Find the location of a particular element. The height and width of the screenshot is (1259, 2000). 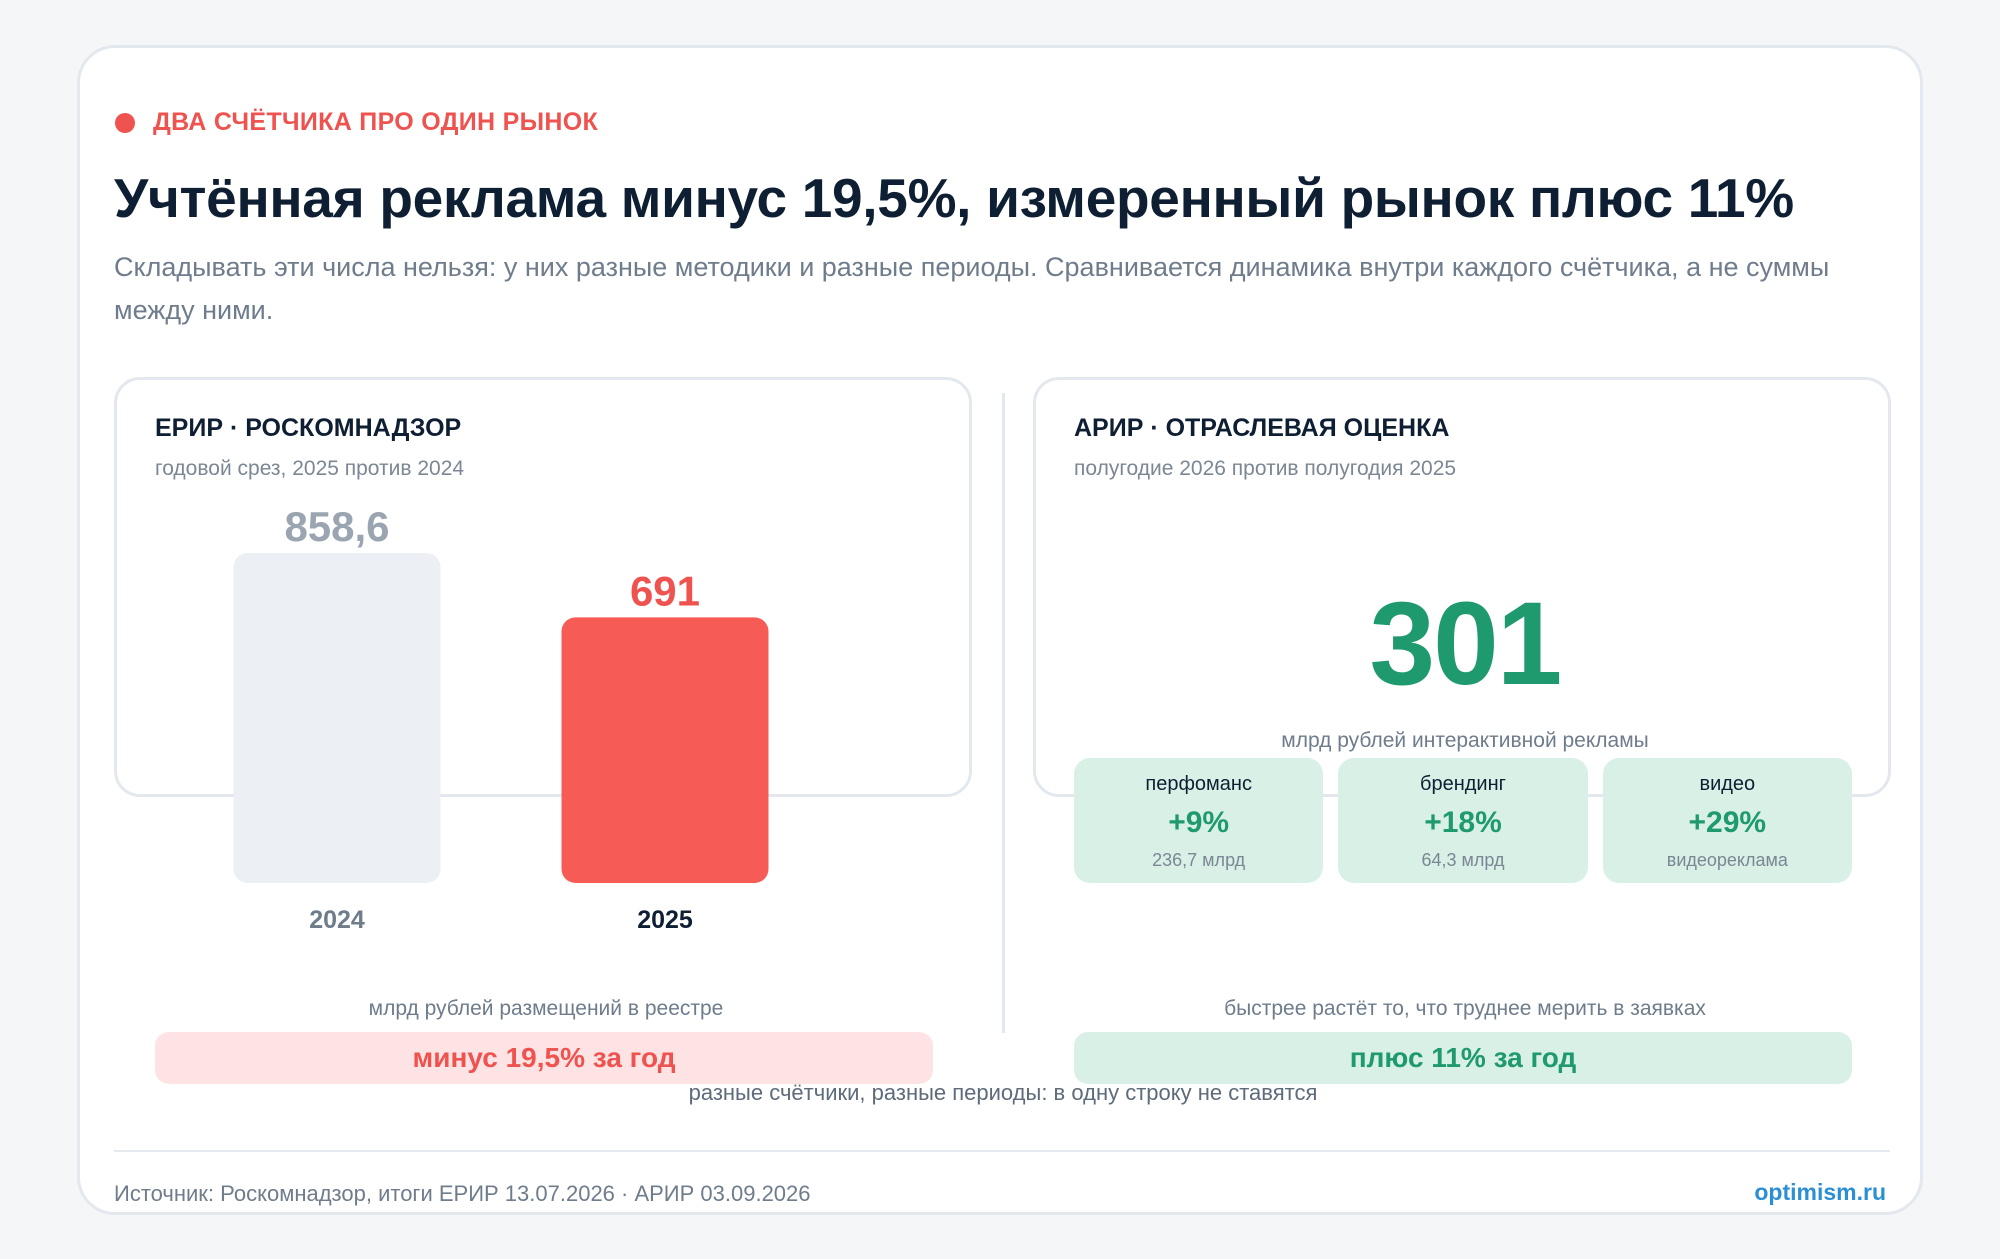

arir-big-unit: млрд рублей интерактивной рекламы is located at coordinates (1465, 740).